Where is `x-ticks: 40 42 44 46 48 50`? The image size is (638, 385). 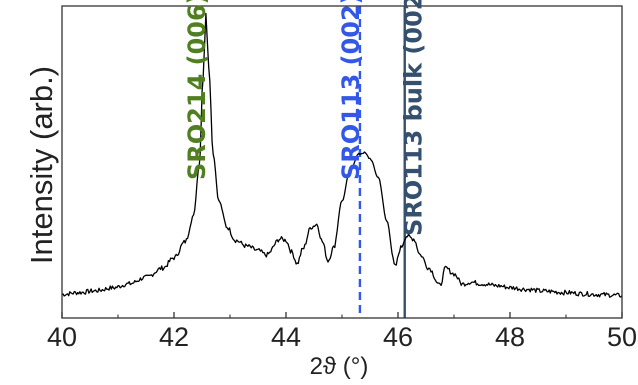
x-ticks: 40 42 44 46 48 50 is located at coordinates (342, 332).